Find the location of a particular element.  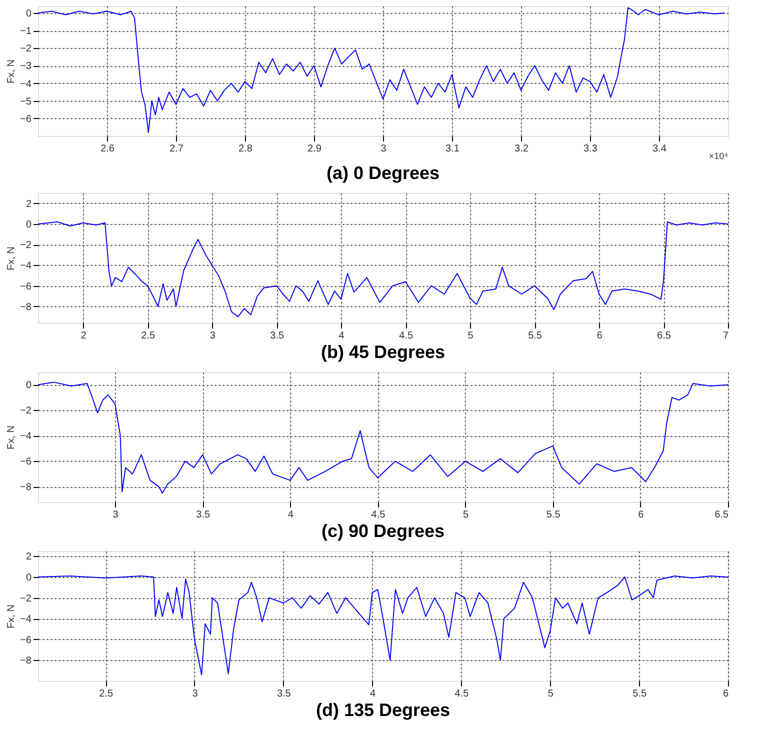

text: (b) 45 Degrees is located at coordinates (383, 352).